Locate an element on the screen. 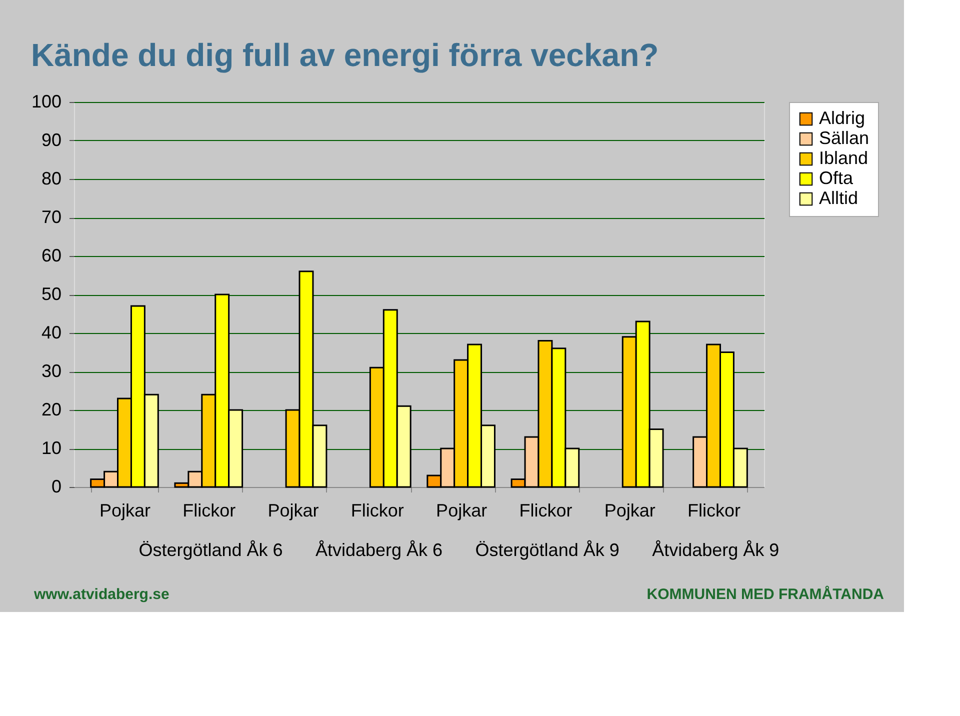 This screenshot has width=960, height=716. text: Östergötland Åk 9 is located at coordinates (547, 550).